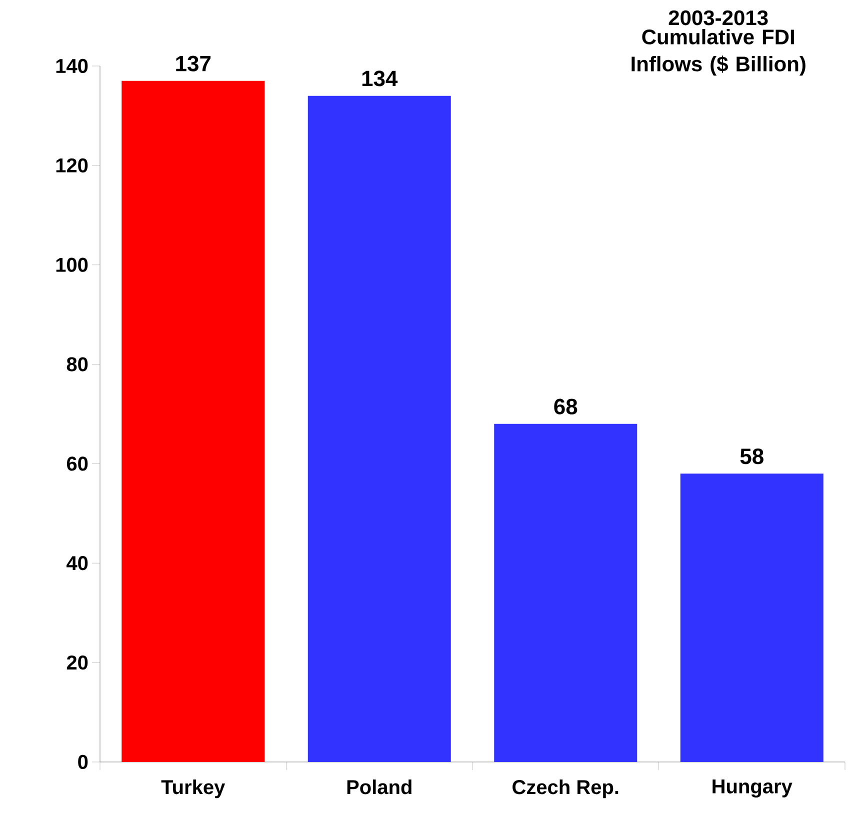 The image size is (868, 821). Describe the element at coordinates (77, 364) in the screenshot. I see `y-tick-label: 80` at that location.